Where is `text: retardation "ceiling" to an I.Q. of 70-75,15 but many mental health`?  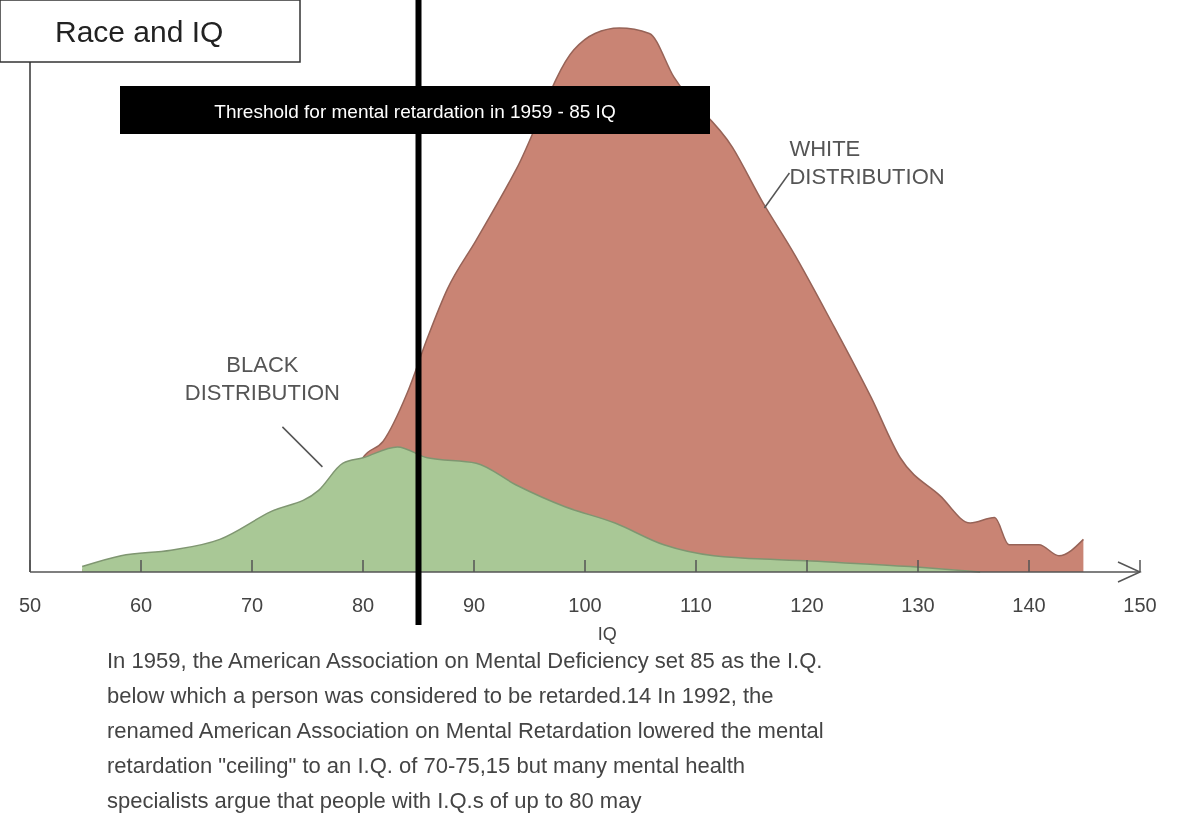
text: retardation "ceiling" to an I.Q. of 70-75,15 but many mental health is located at coordinates (426, 765).